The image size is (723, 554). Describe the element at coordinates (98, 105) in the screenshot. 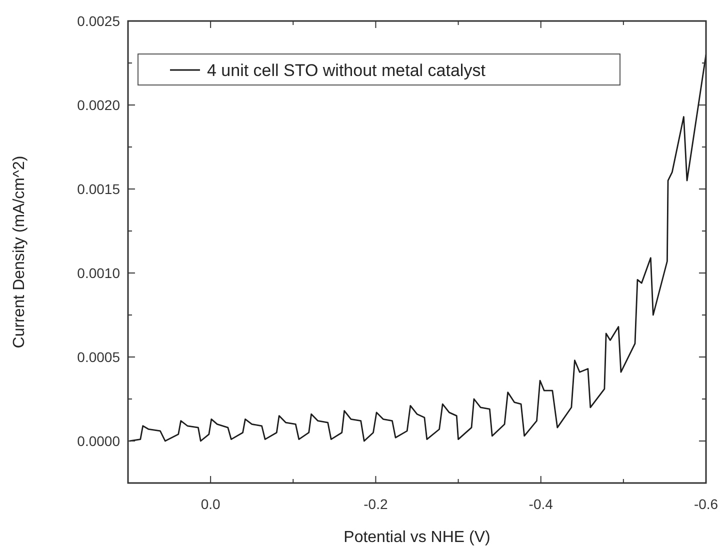

I see `y-tick-label: 0.0020` at that location.